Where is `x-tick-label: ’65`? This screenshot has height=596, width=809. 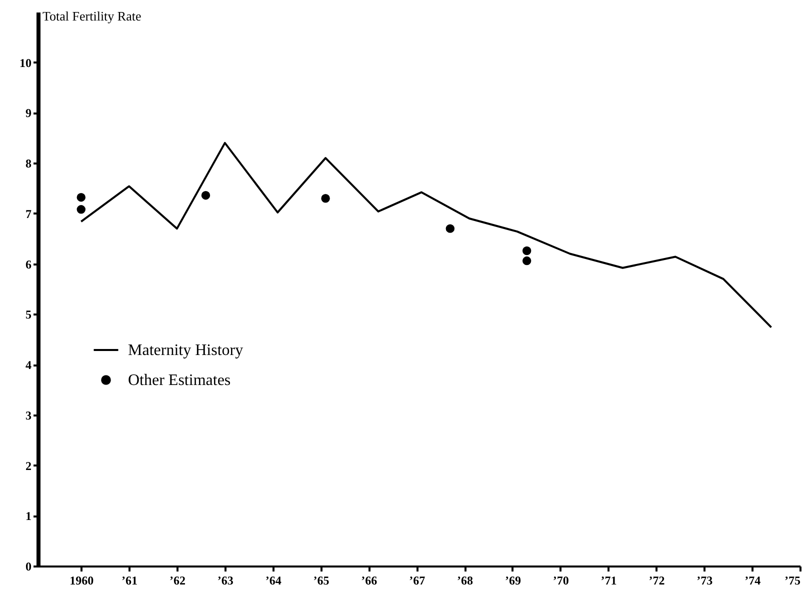 x-tick-label: ’65 is located at coordinates (321, 581).